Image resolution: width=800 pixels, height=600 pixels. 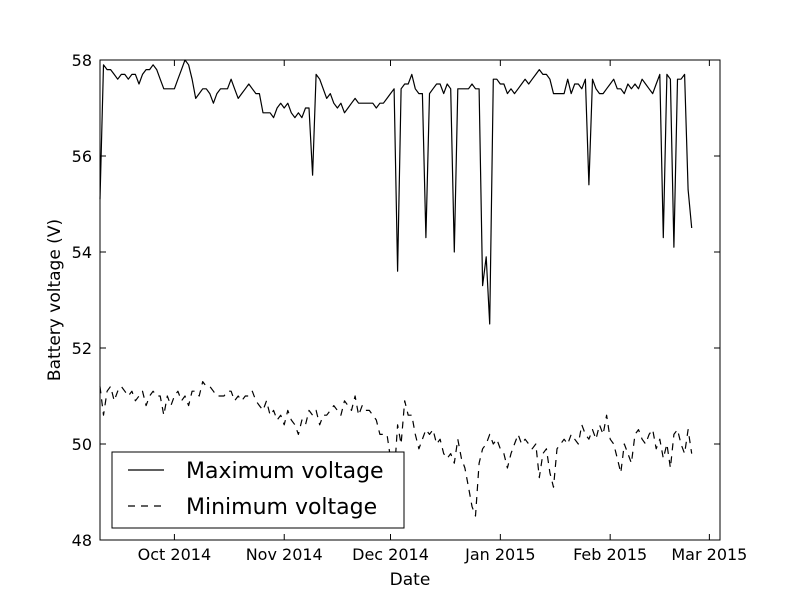 I want to click on x-tick-label: Jan 2015, so click(x=499, y=554).